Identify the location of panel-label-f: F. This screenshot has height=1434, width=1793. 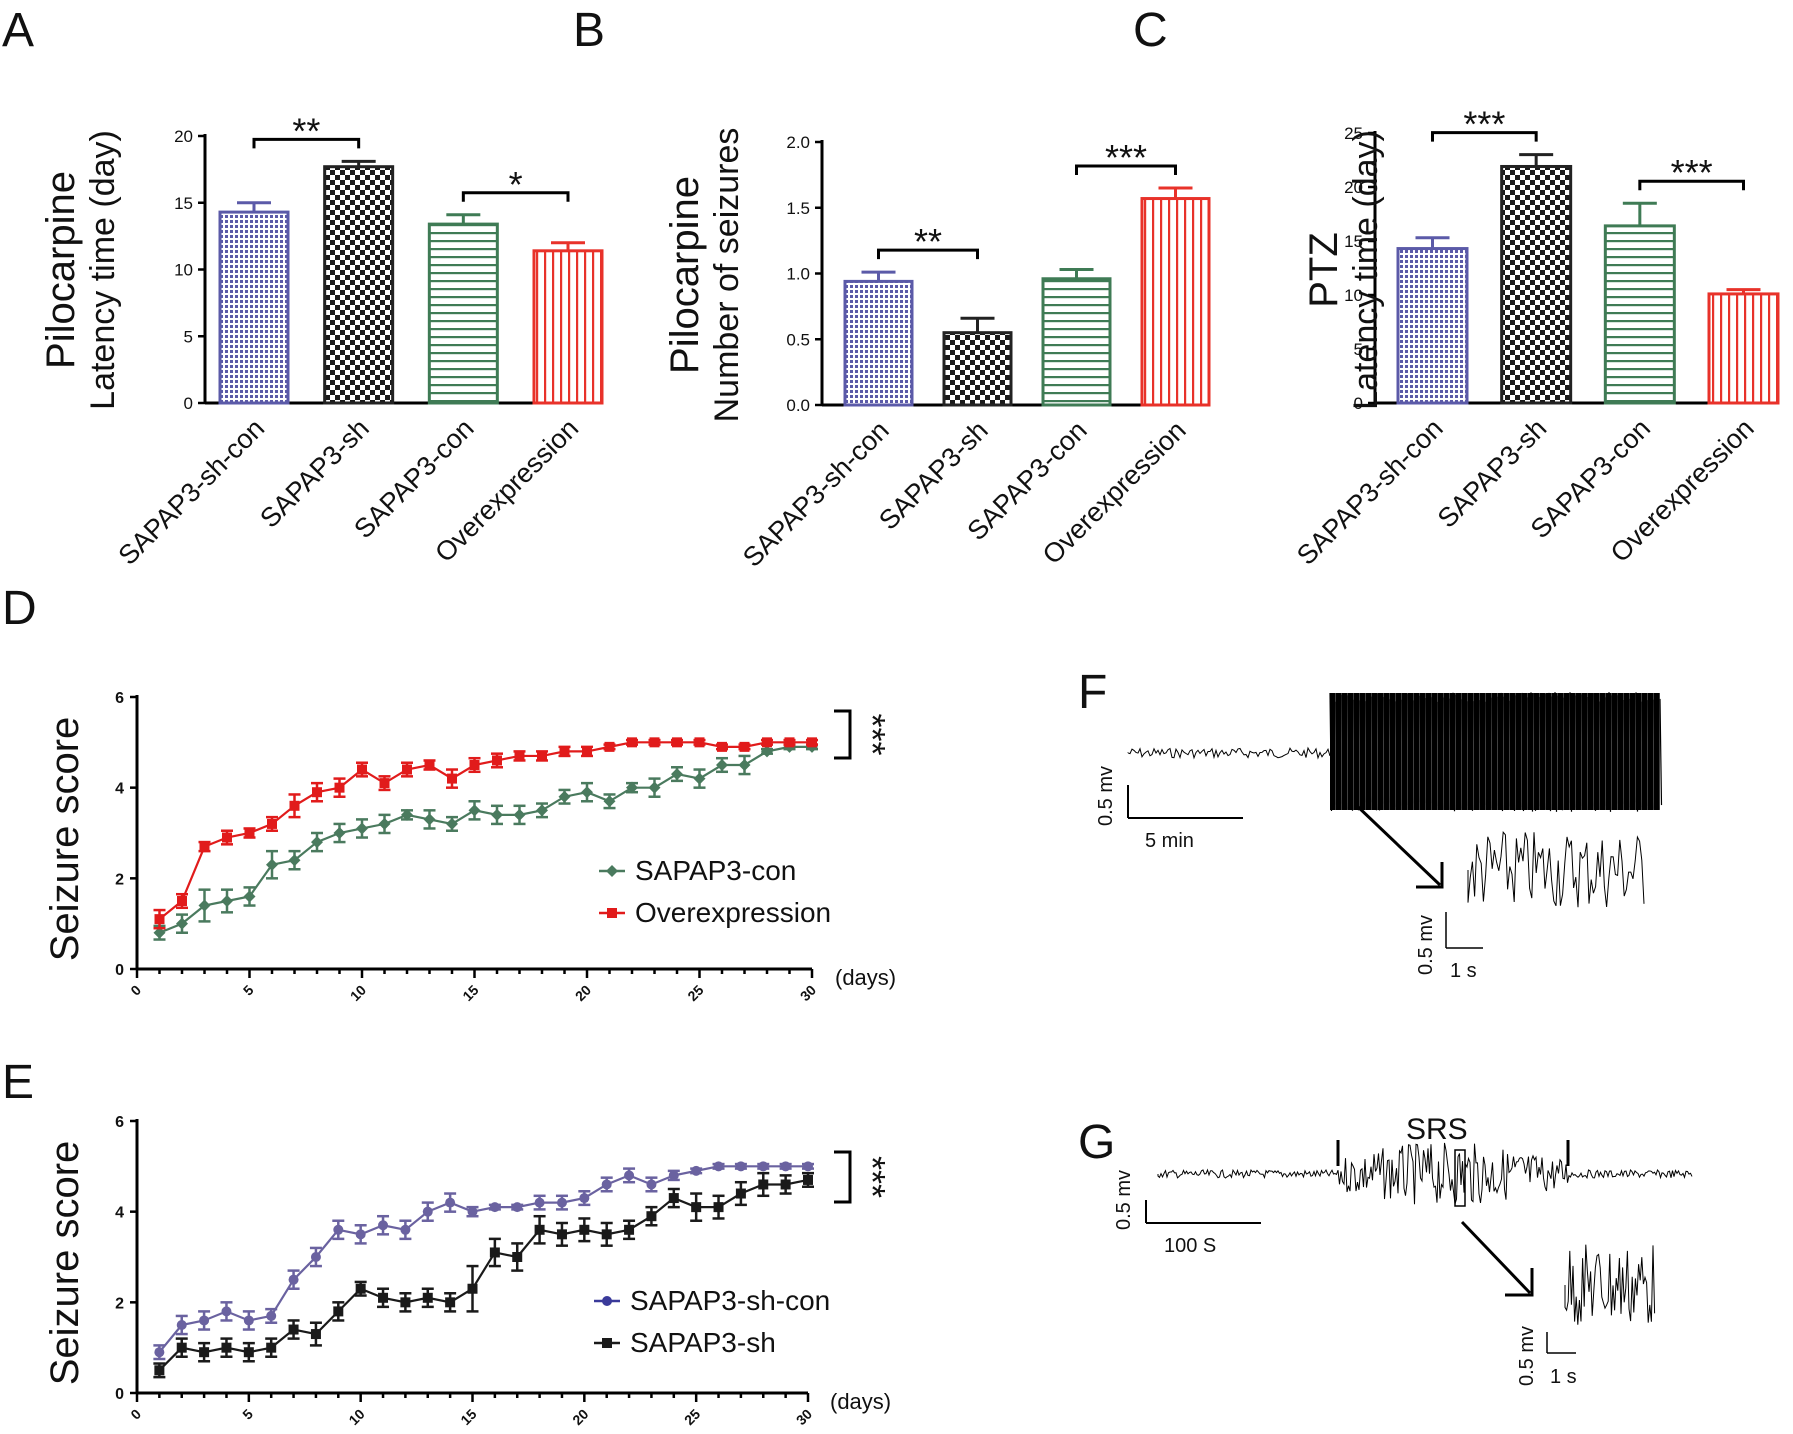
(1092, 692).